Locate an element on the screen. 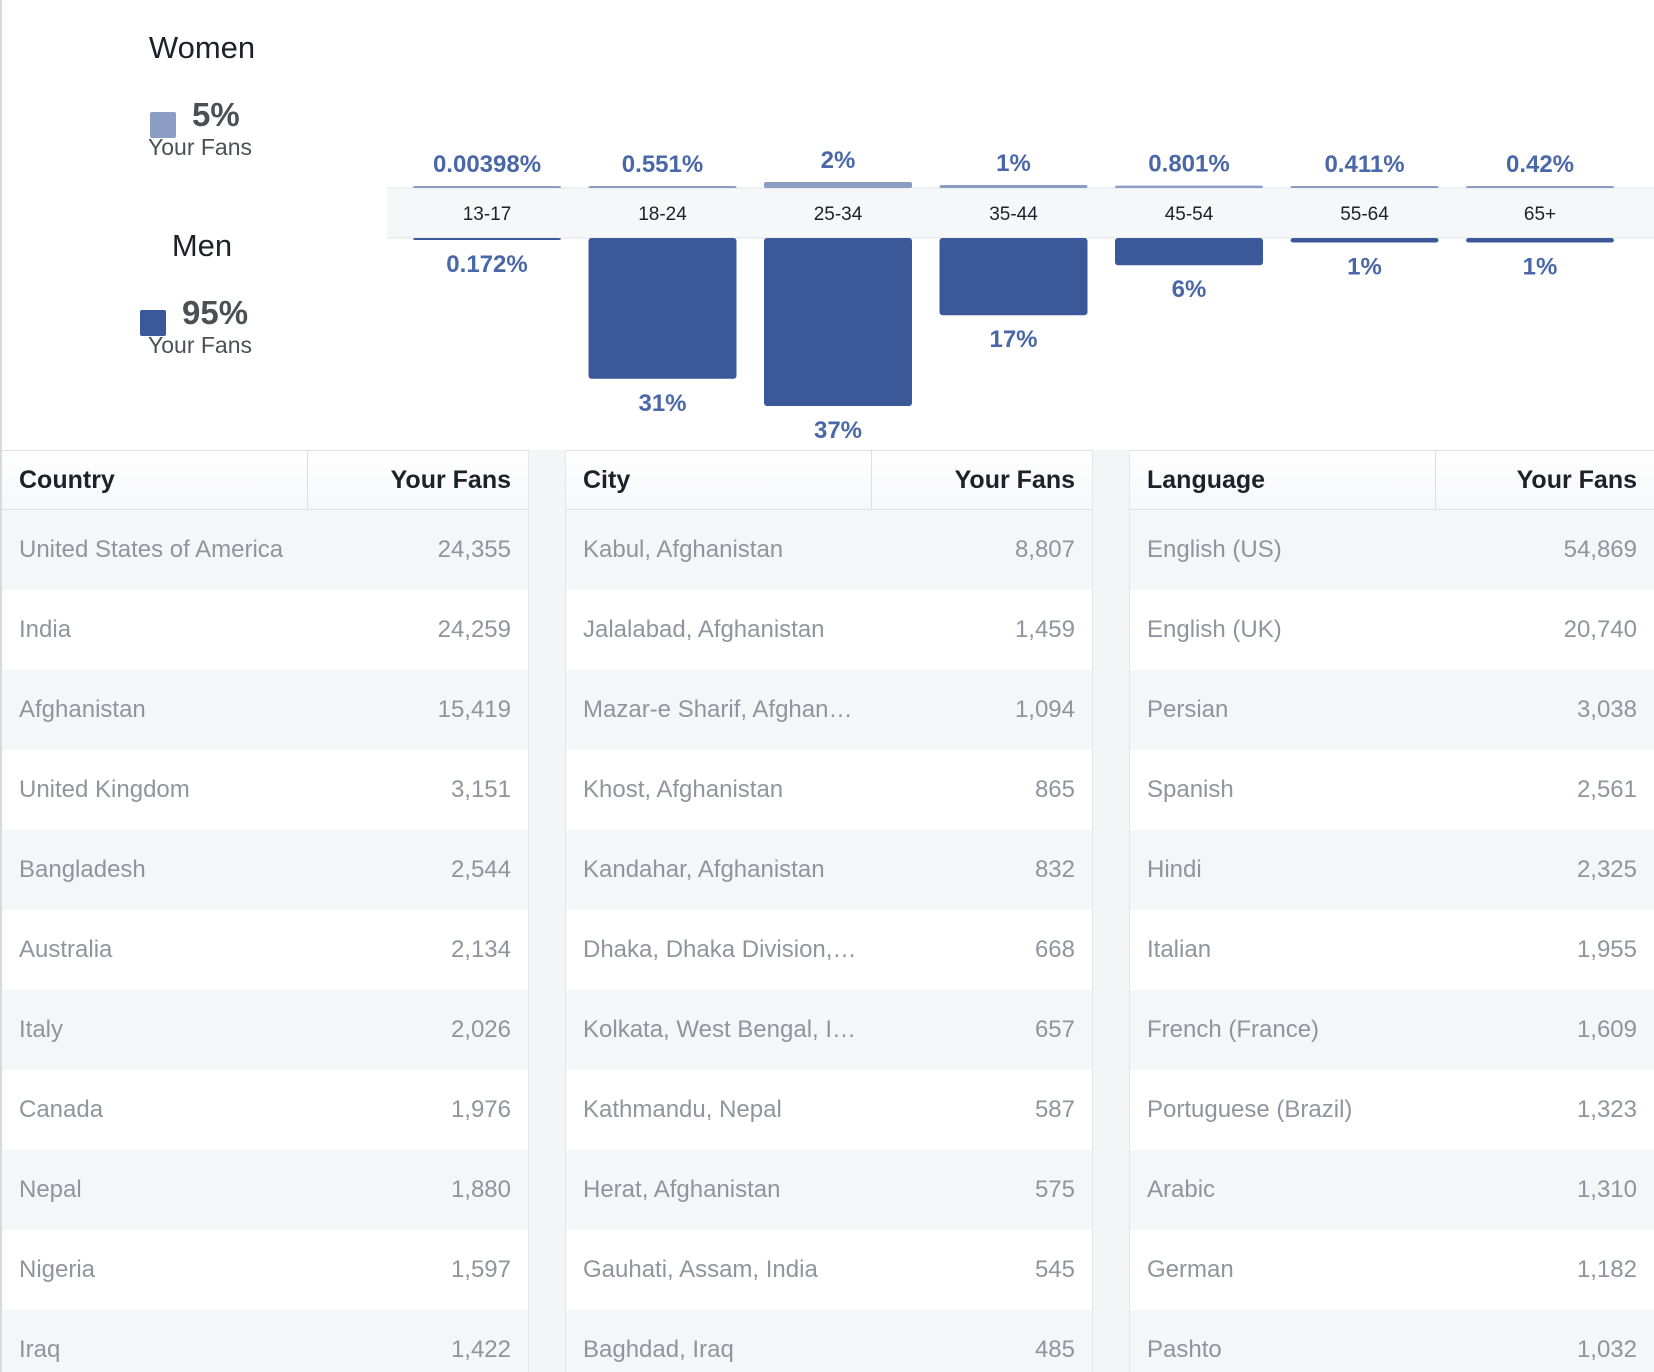 This screenshot has width=1654, height=1372. women-bar-label: 0.42% is located at coordinates (1540, 164).